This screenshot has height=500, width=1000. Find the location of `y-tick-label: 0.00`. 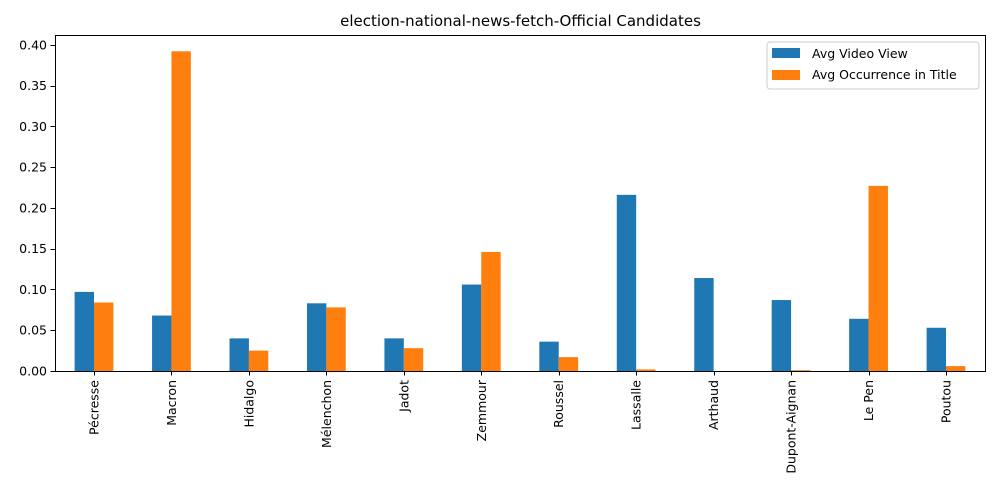

y-tick-label: 0.00 is located at coordinates (33, 371).